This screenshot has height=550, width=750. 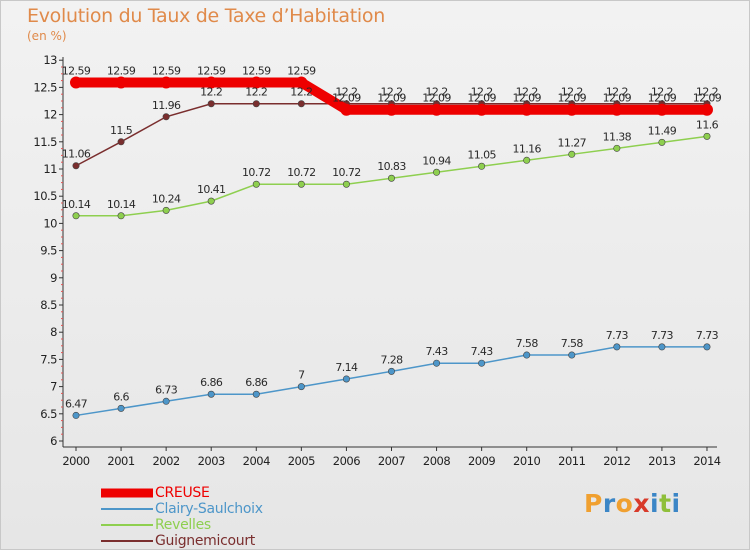 What do you see at coordinates (482, 351) in the screenshot?
I see `data-label-clairy-saulchoix: 7.43` at bounding box center [482, 351].